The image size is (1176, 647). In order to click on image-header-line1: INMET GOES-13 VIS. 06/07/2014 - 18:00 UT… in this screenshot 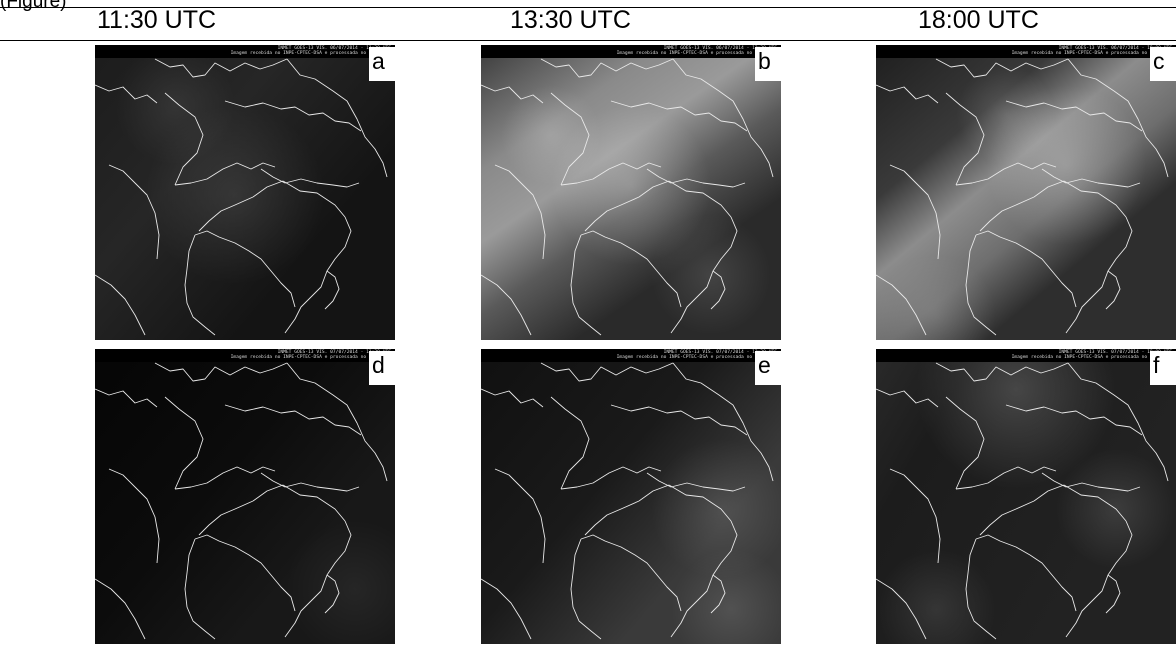, I will do `click(1115, 48)`.